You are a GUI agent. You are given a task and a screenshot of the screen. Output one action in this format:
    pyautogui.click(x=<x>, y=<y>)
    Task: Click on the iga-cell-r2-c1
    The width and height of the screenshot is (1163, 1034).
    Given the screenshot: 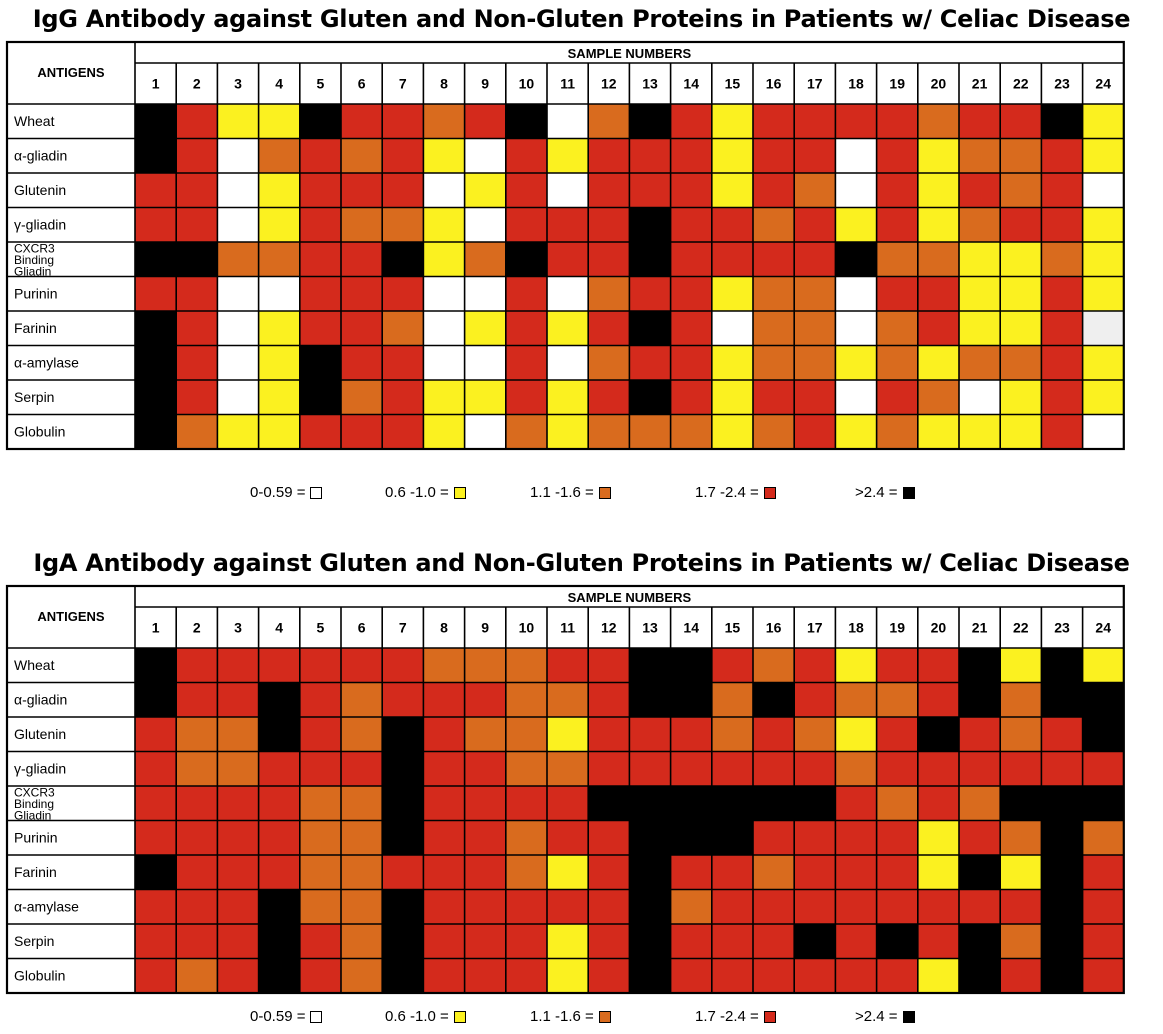 What is the action you would take?
    pyautogui.click(x=156, y=699)
    